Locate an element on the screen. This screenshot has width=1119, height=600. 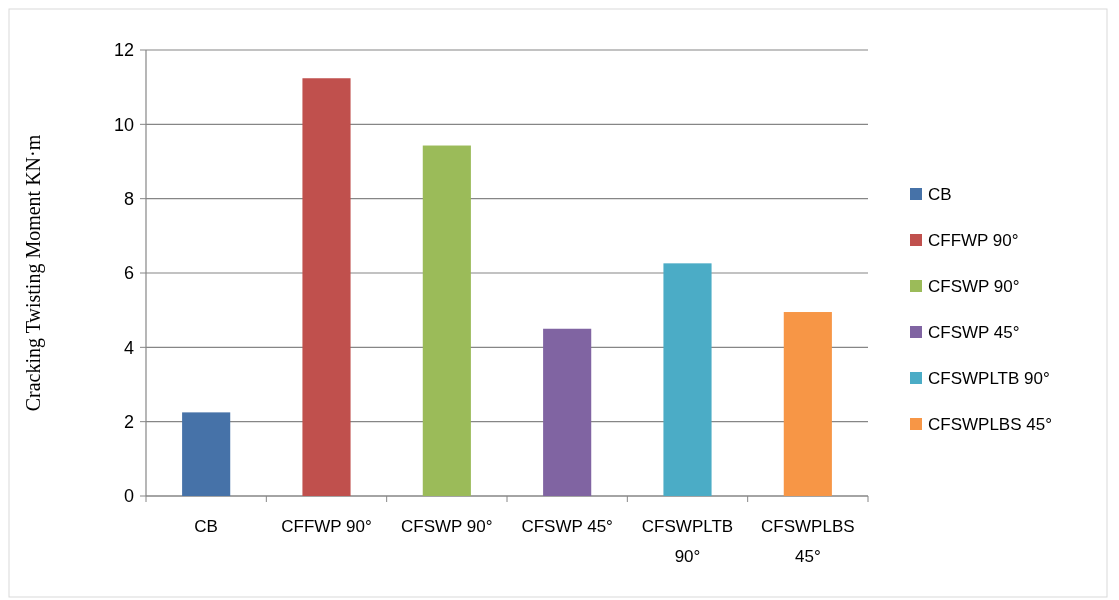
y-tick-label: 0 is located at coordinates (128, 496).